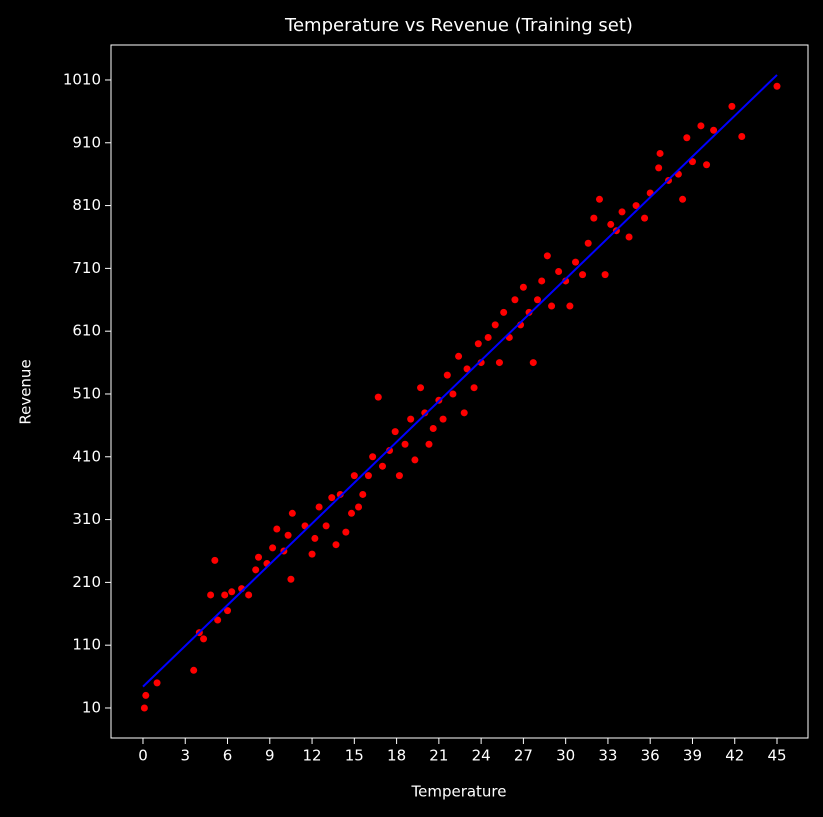 This screenshot has height=817, width=823. I want to click on x-tick-label: 3, so click(185, 756).